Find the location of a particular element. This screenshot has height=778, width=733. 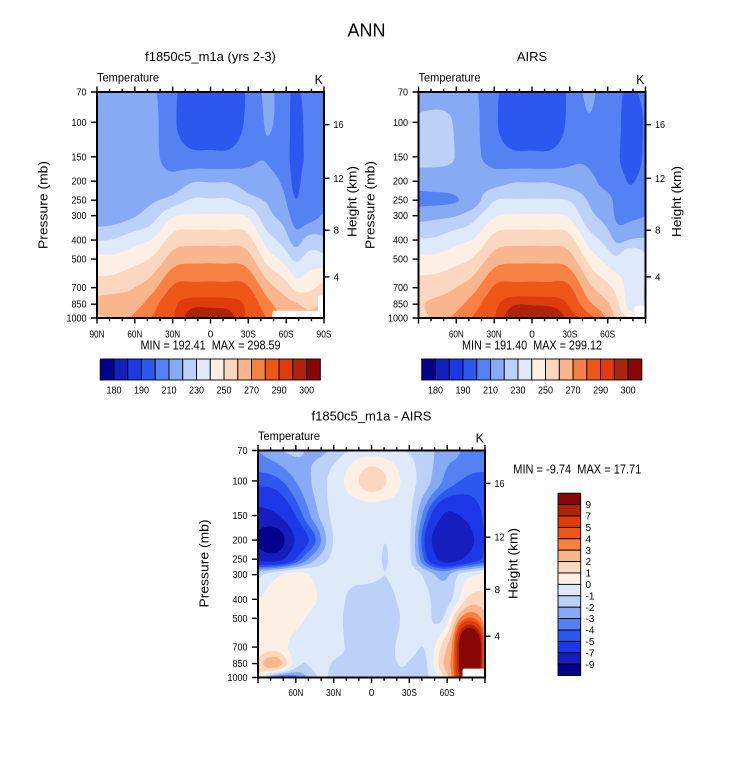

svg-text: 210 is located at coordinates (490, 391).